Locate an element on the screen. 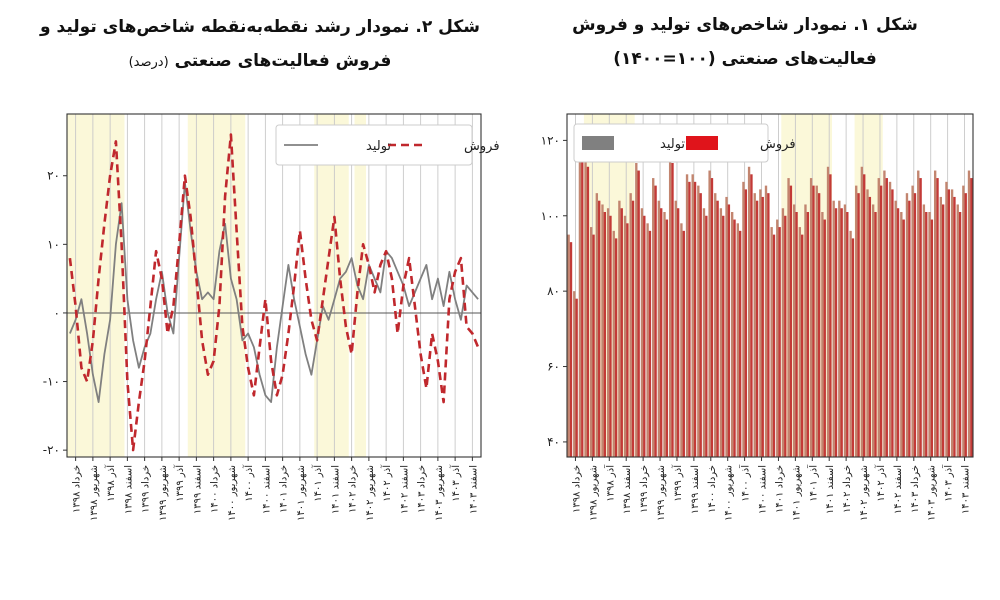 This screenshot has width=1000, height=600. y-tick-label: ۸۰ is located at coordinates (553, 291).